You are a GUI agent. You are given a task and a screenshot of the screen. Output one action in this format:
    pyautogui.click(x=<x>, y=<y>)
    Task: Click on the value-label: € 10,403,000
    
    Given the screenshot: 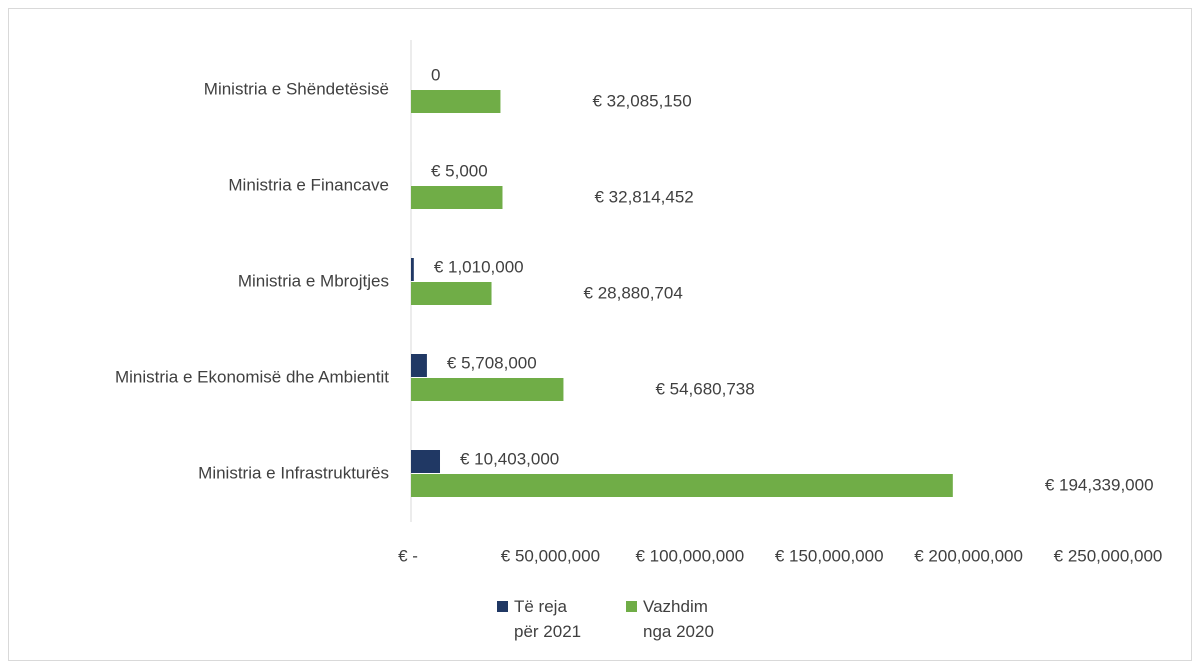 What is the action you would take?
    pyautogui.click(x=509, y=458)
    